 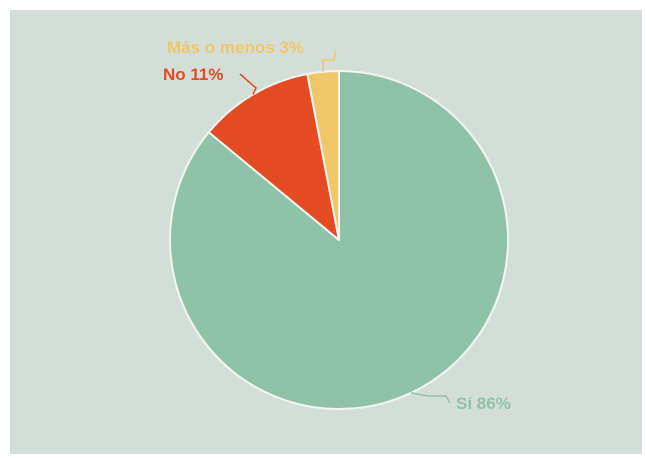 What do you see at coordinates (235, 47) in the screenshot?
I see `slice-label-mas-o-menos: Más o menos 3%` at bounding box center [235, 47].